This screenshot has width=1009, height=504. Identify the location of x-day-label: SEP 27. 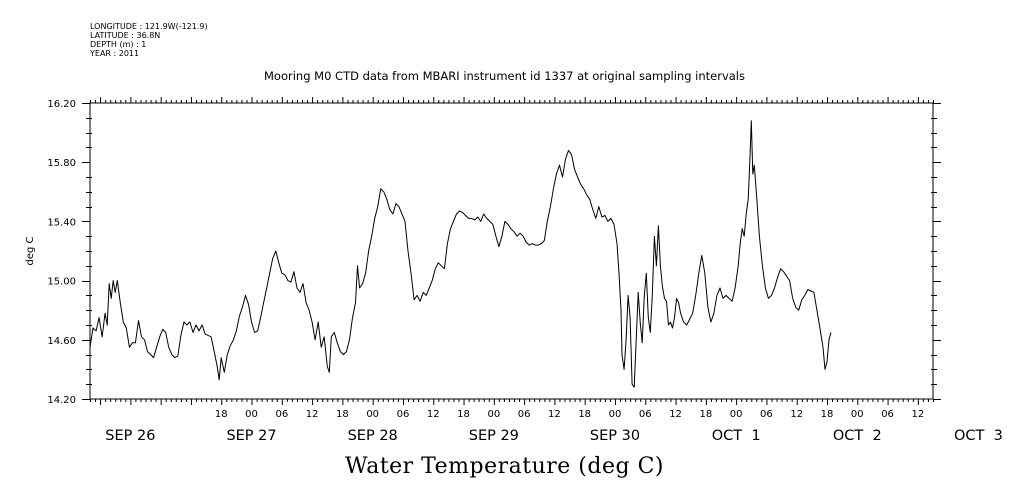
(251, 436).